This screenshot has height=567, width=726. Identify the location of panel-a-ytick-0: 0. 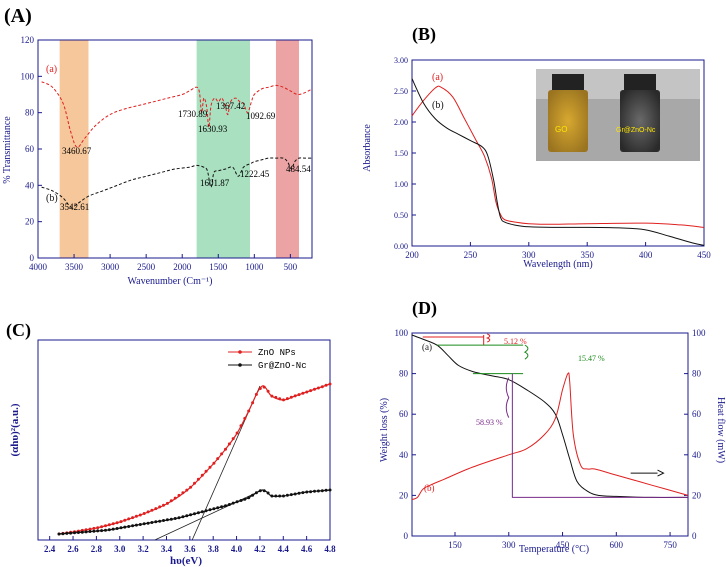
(32, 258).